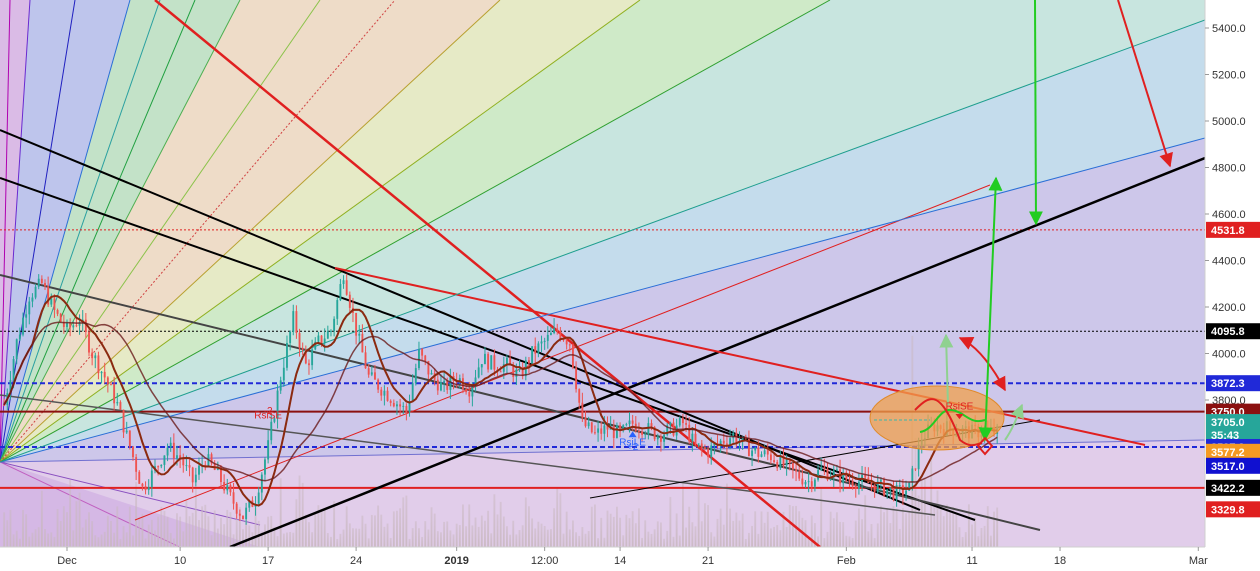  I want to click on price-tick-label: 5400.0, so click(1229, 29).